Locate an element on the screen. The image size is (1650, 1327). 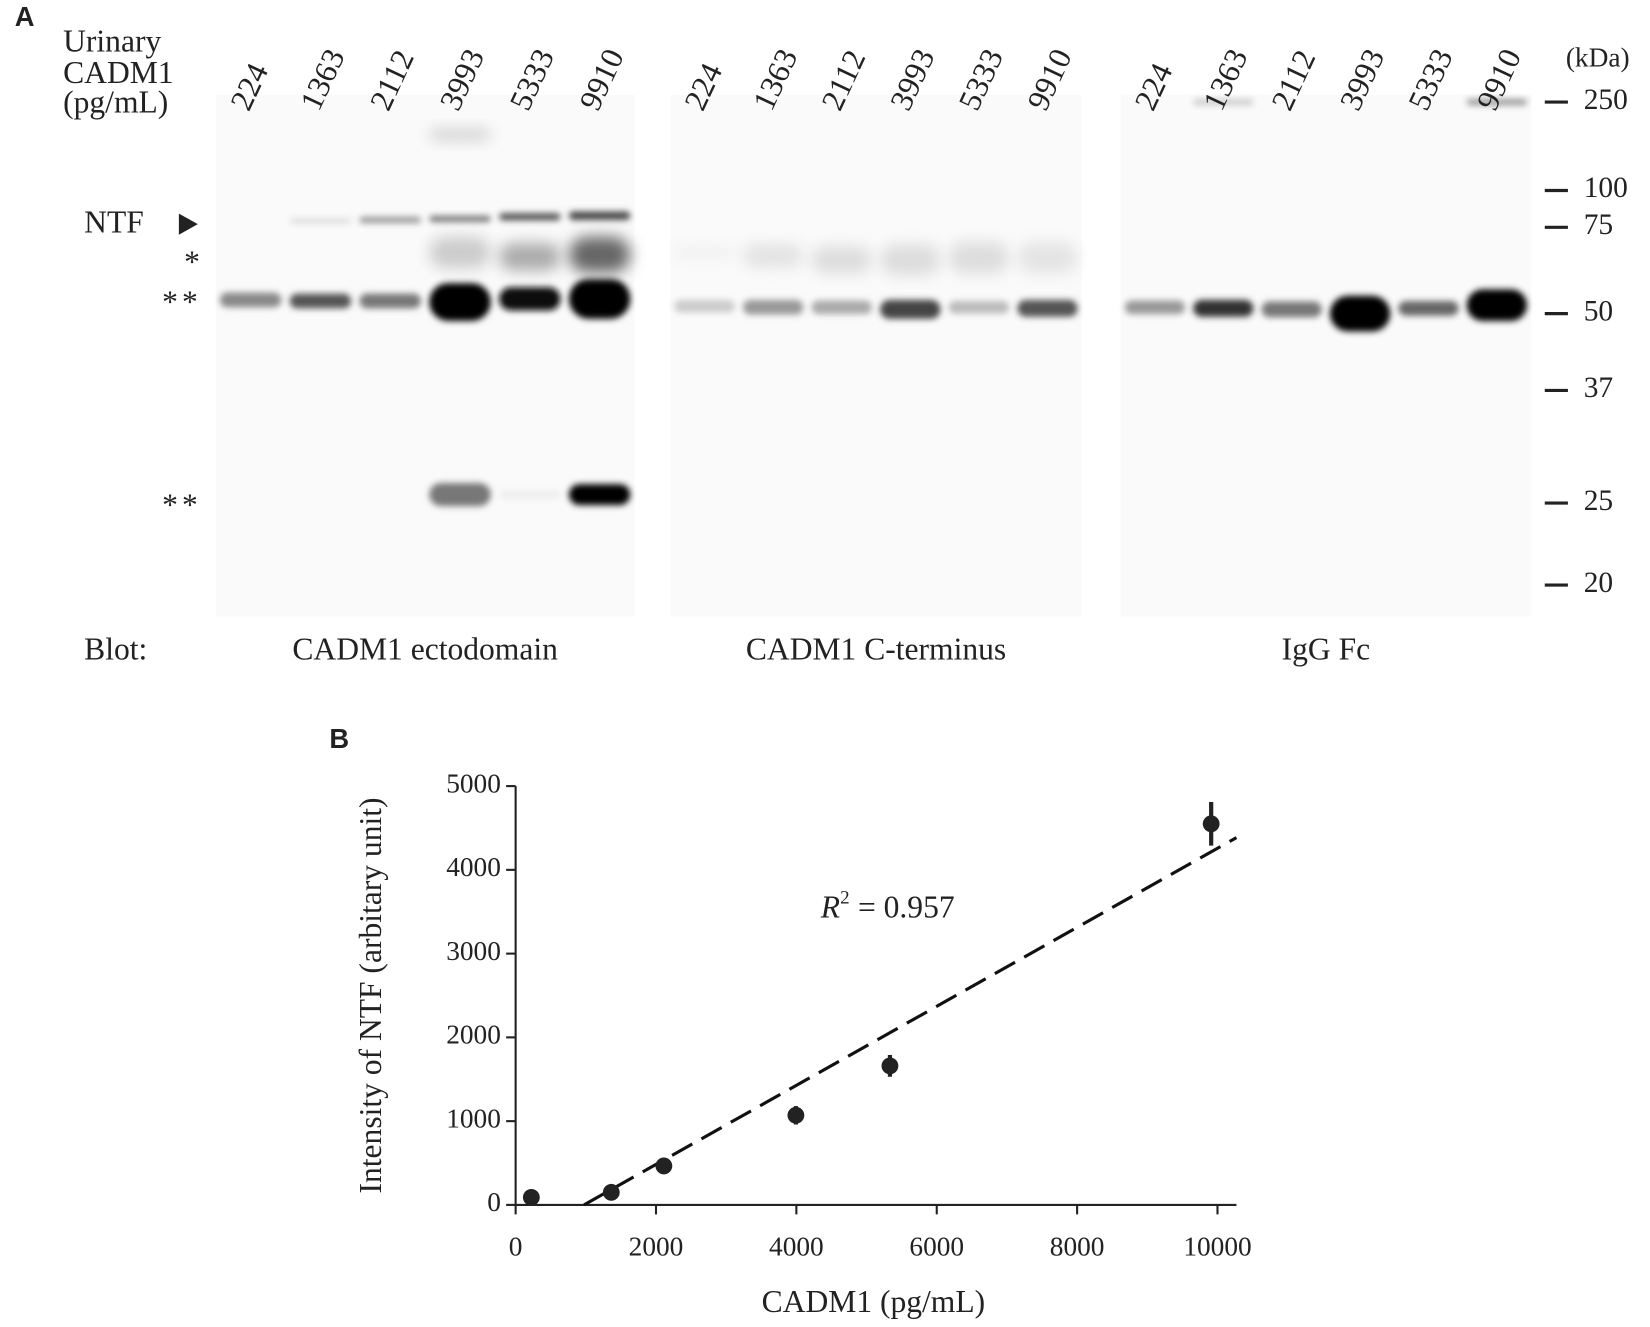
marker-label: 100 is located at coordinates (1606, 188).